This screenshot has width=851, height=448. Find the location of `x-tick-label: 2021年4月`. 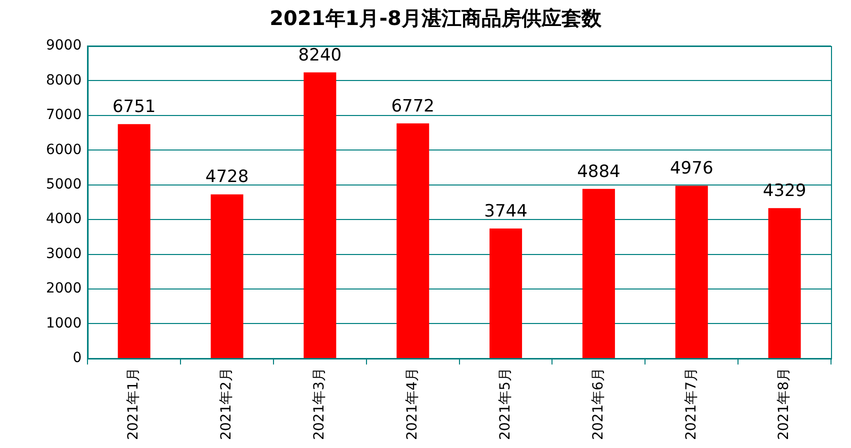

x-tick-label: 2021年4月 is located at coordinates (412, 403).